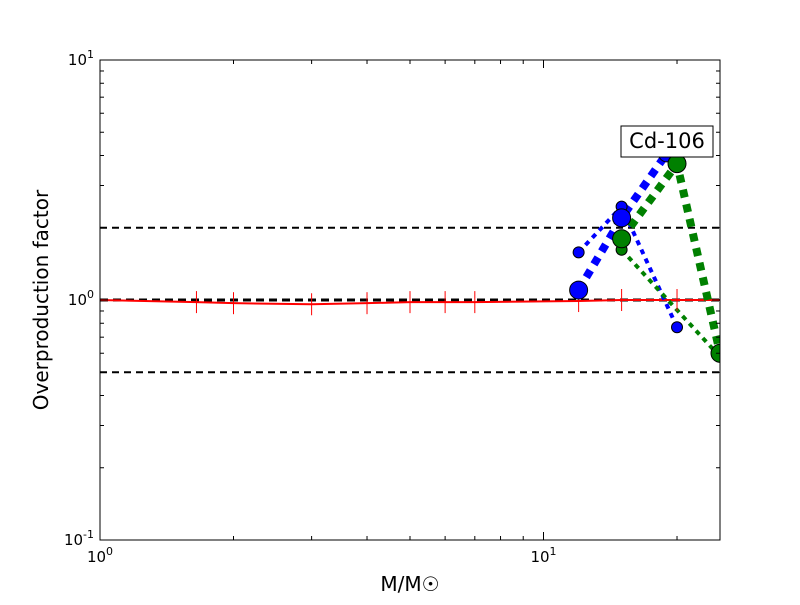  I want to click on annotation-frame, so click(667, 141).